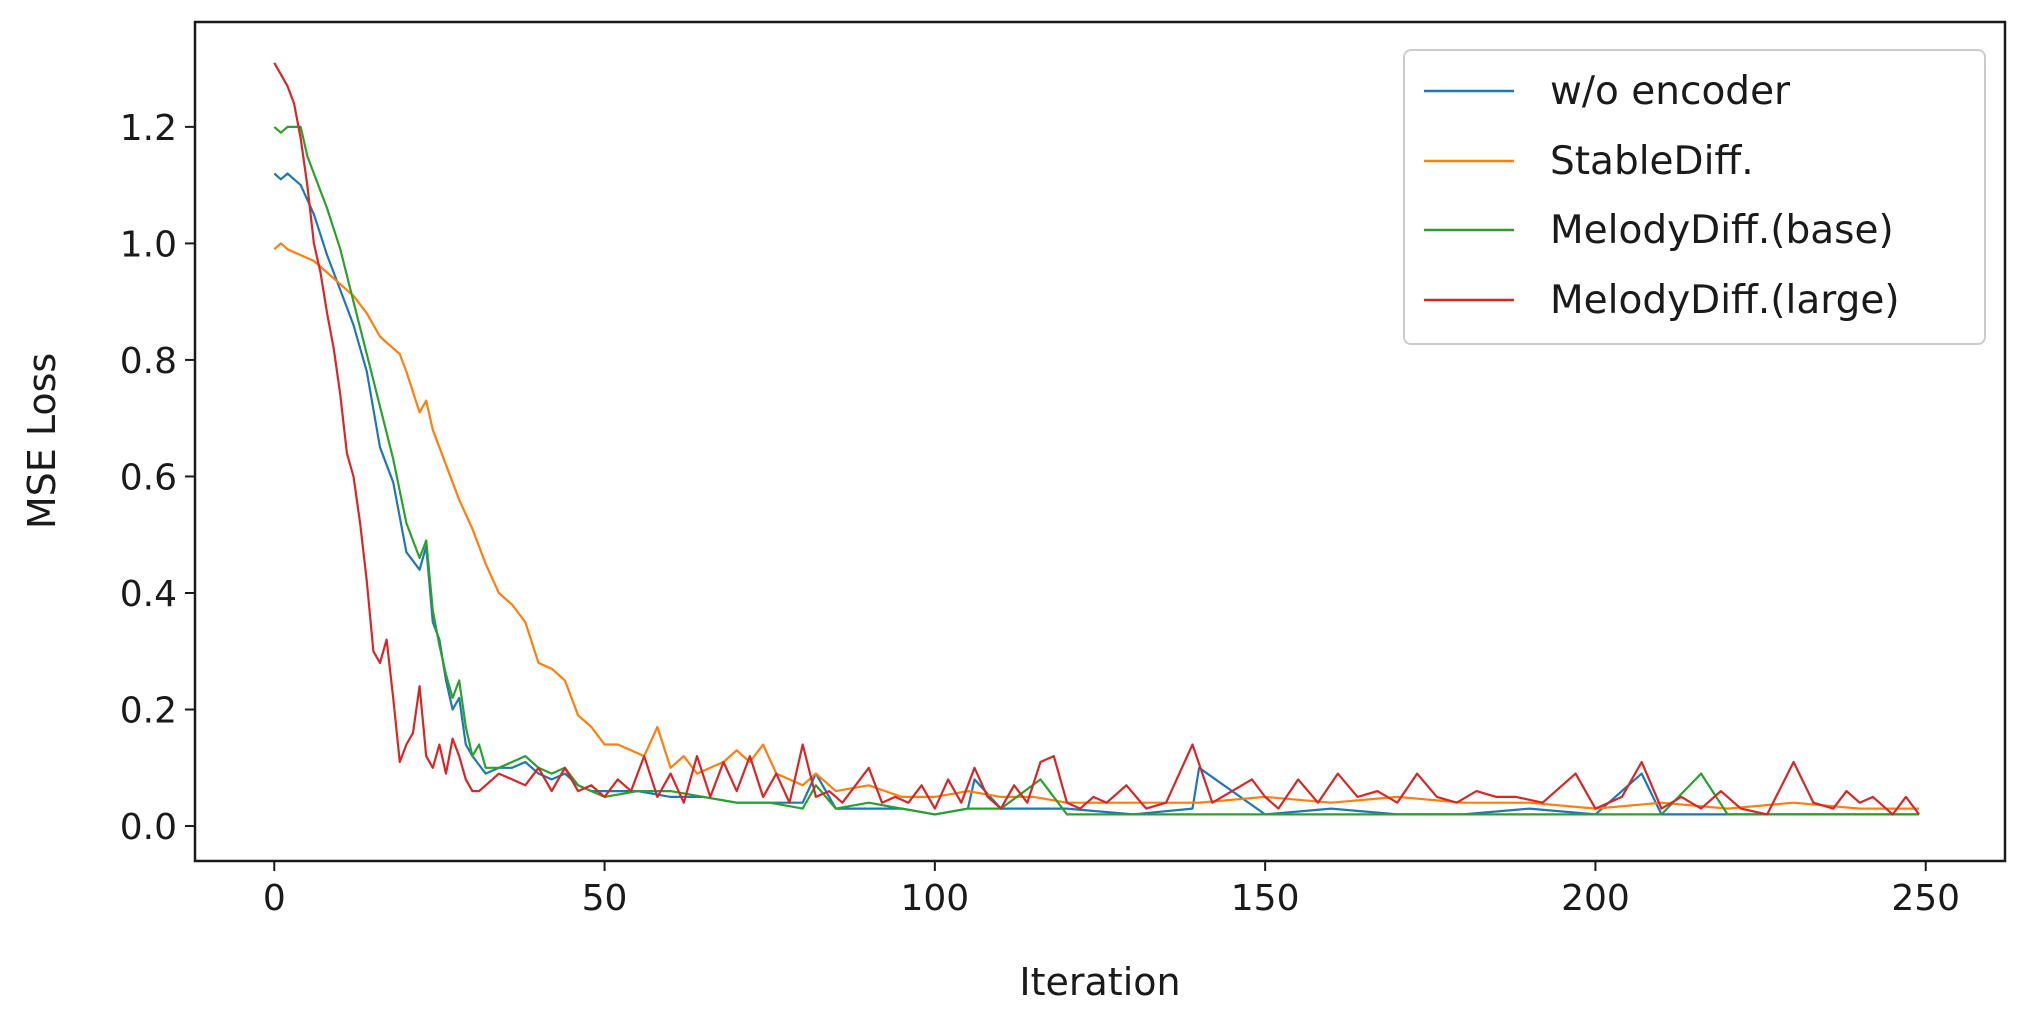  What do you see at coordinates (1925, 898) in the screenshot?
I see `x-tick-label: 250` at bounding box center [1925, 898].